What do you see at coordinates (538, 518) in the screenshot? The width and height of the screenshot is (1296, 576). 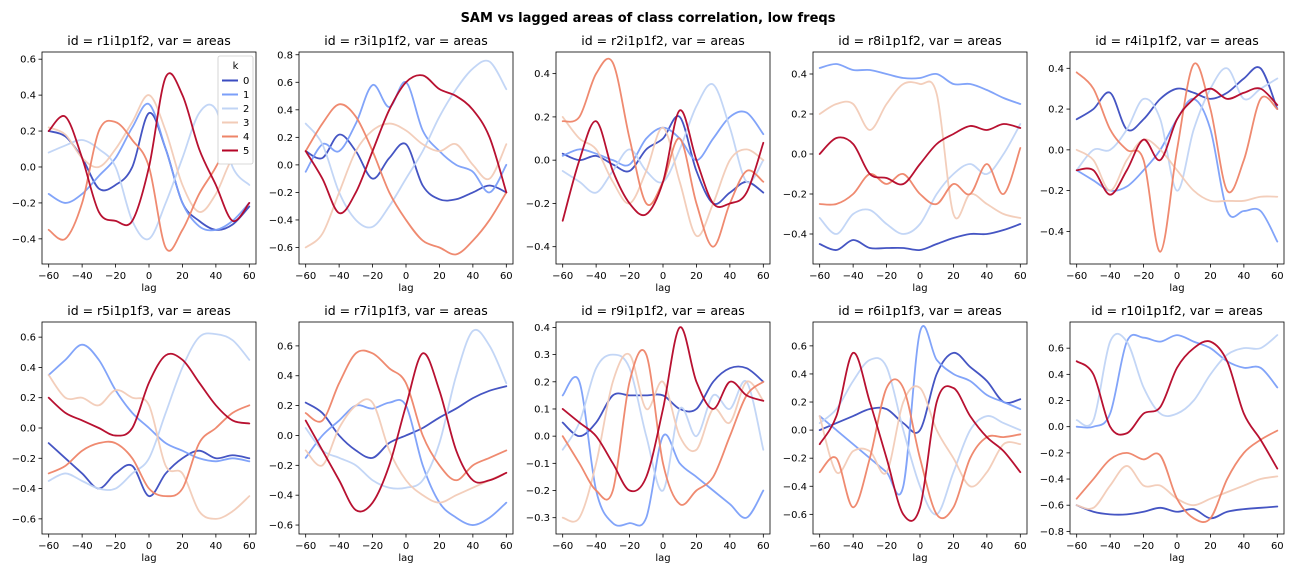 I see `y-tick-label: −0.3` at bounding box center [538, 518].